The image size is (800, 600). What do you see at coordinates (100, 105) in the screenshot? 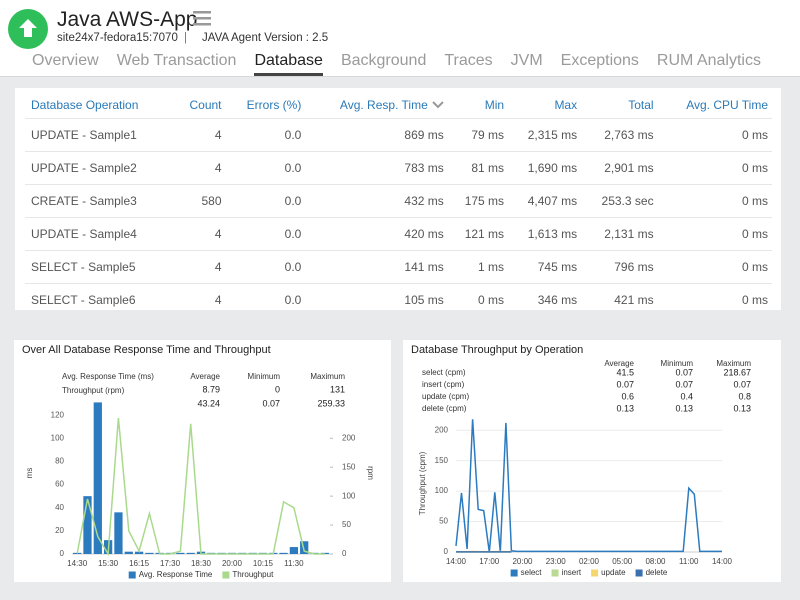
I see `column-header: Database Operation` at bounding box center [100, 105].